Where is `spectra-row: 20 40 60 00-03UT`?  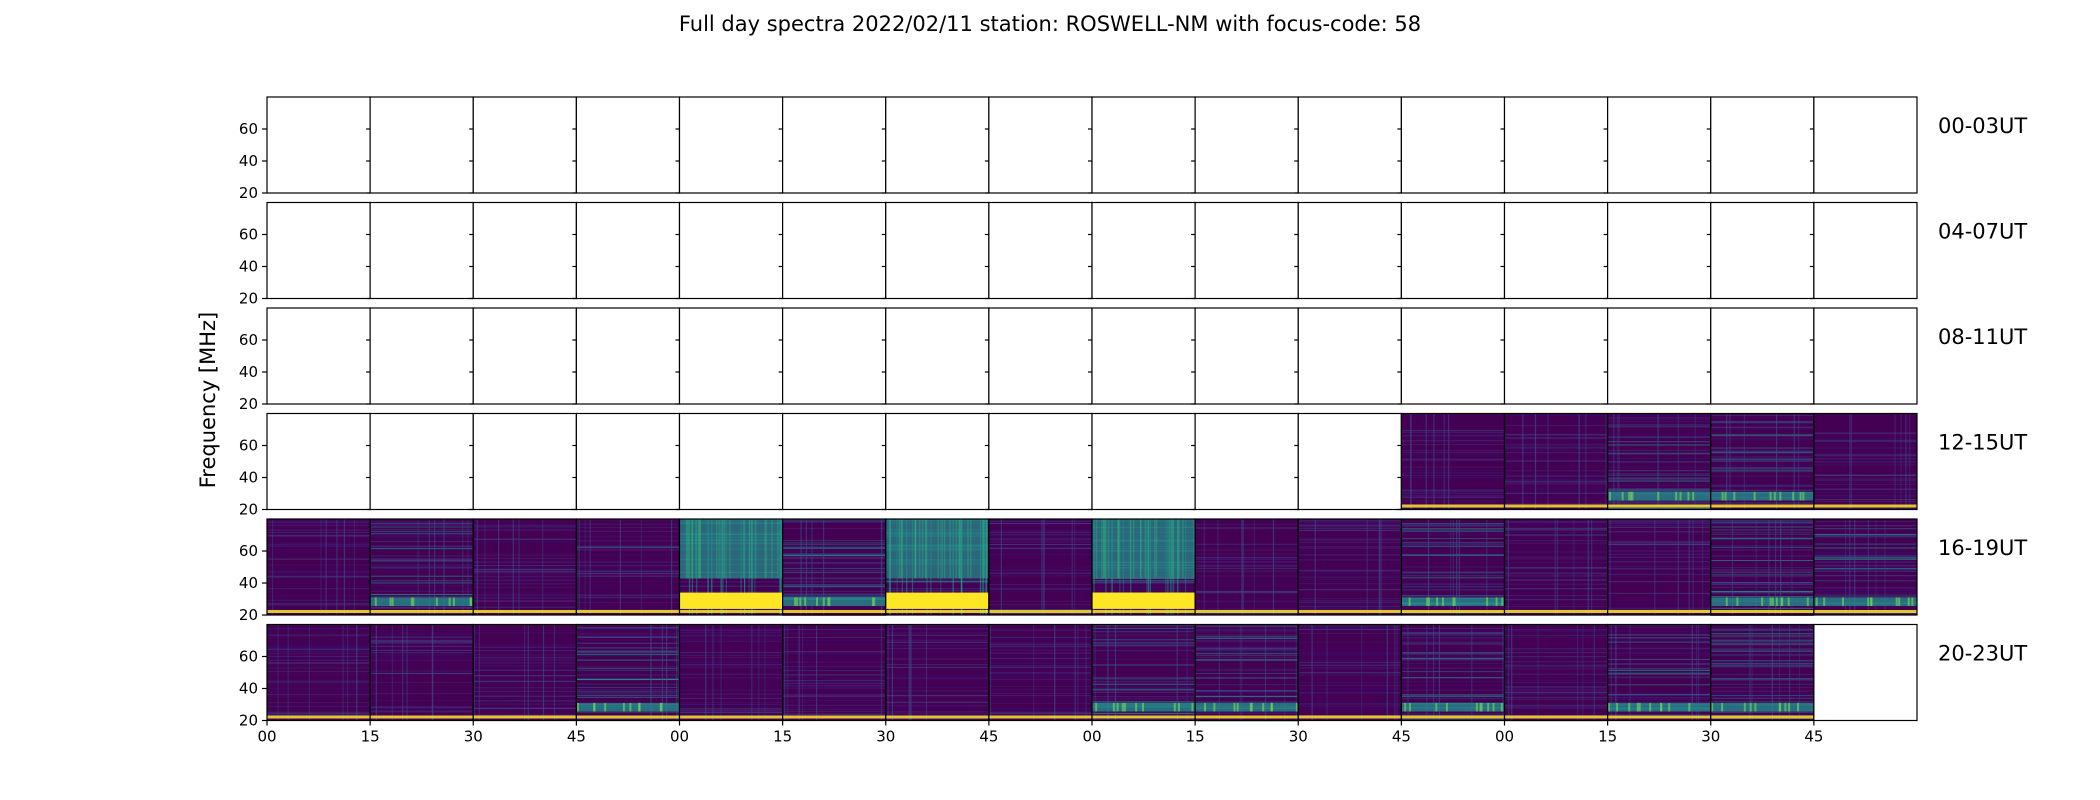 spectra-row: 20 40 60 00-03UT is located at coordinates (1133, 149).